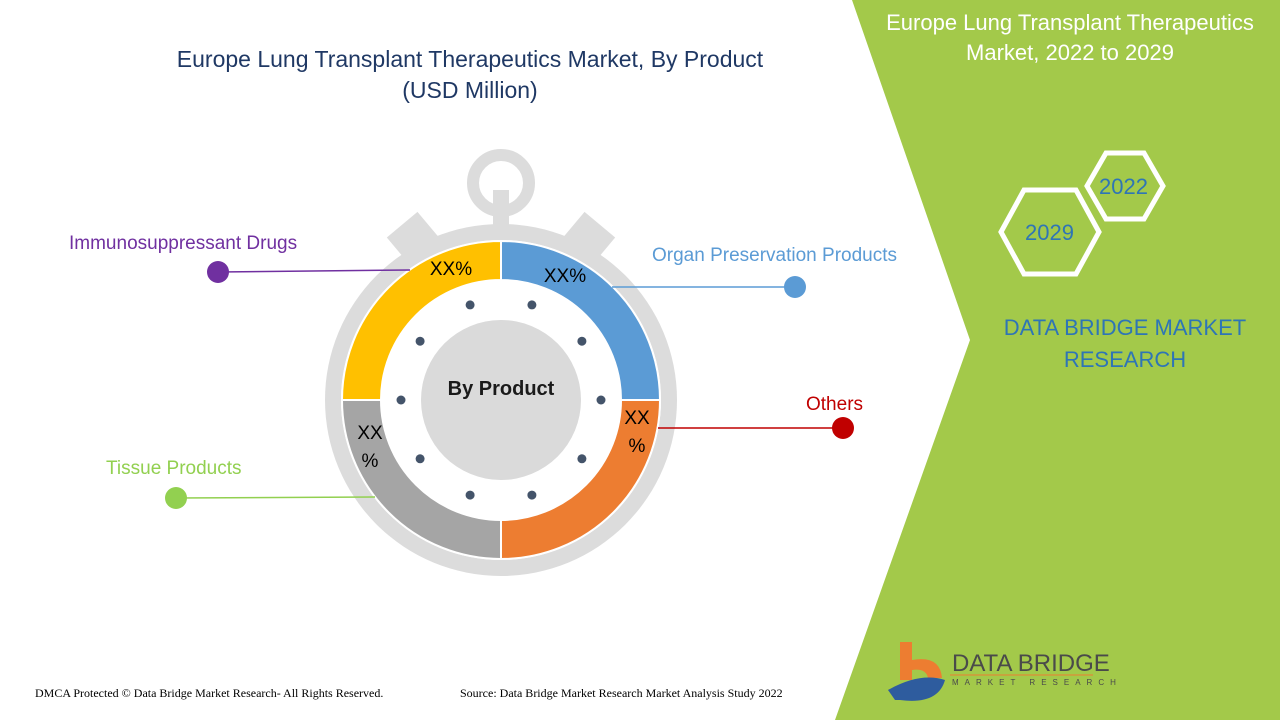 The width and height of the screenshot is (1280, 720). I want to click on value-label-tissue: XX %, so click(370, 447).